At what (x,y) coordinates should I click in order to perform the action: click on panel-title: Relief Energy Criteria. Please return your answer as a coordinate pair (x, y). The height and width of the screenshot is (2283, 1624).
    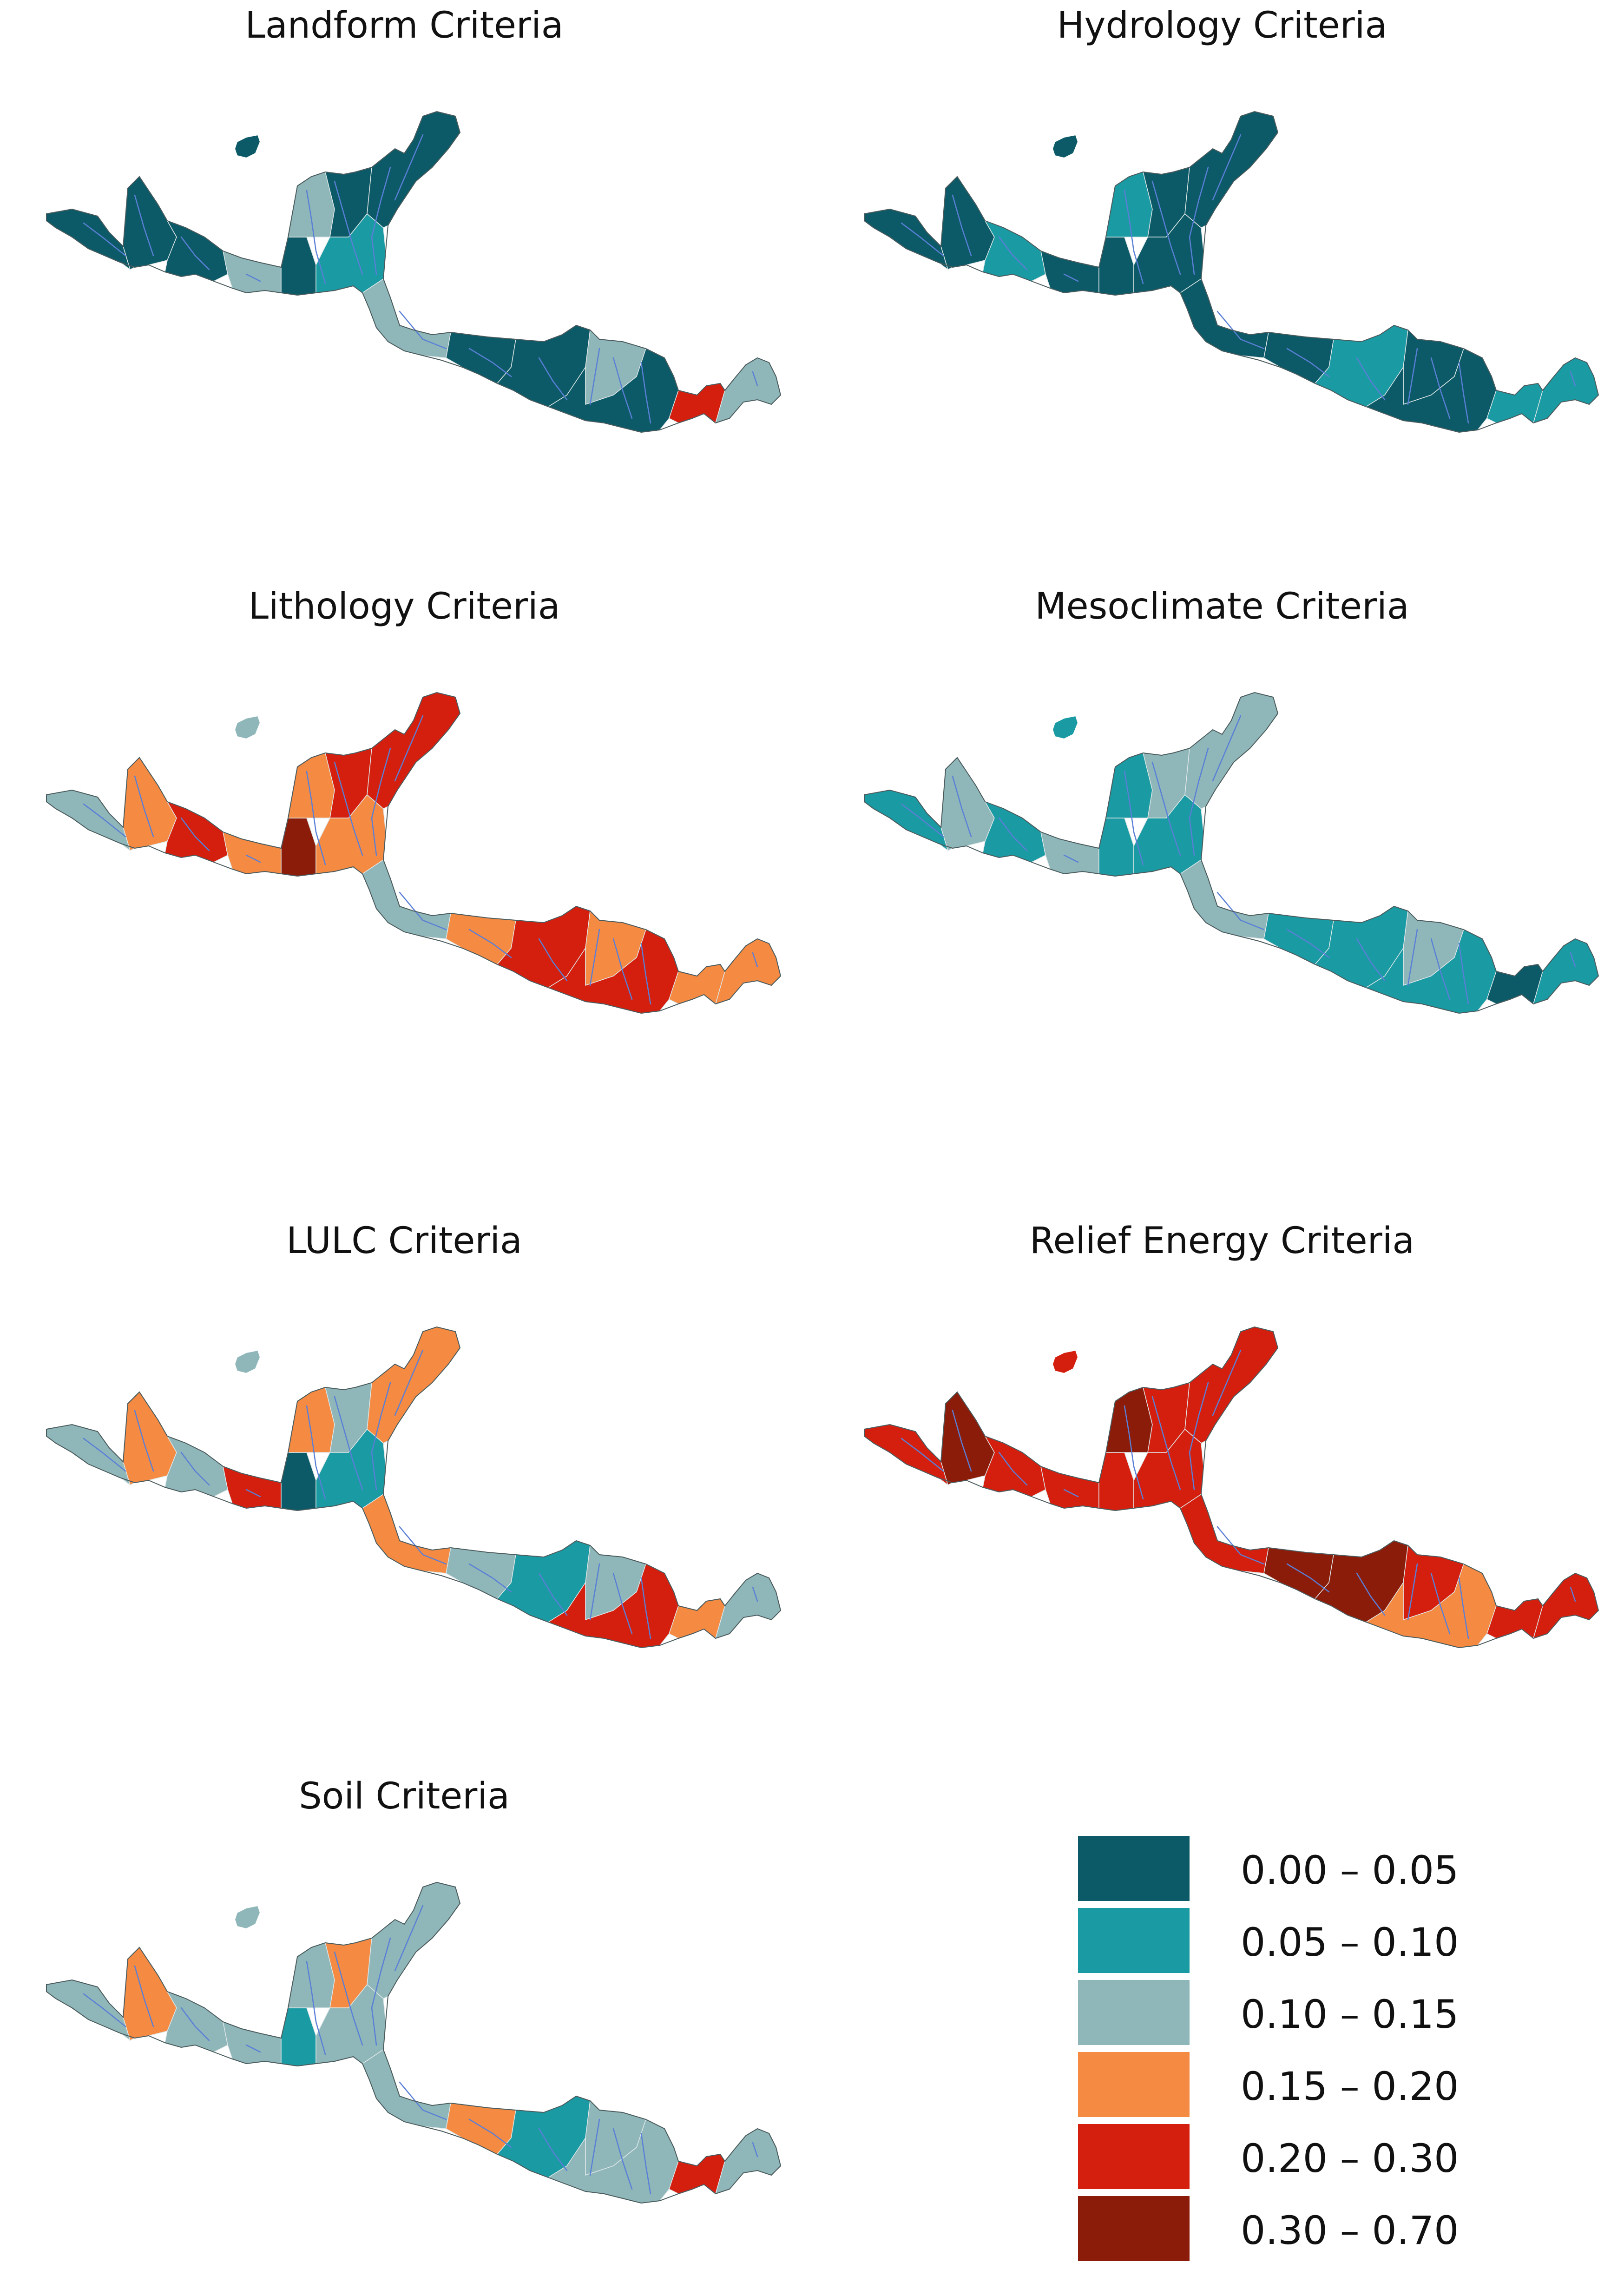
    Looking at the image, I should click on (1222, 1241).